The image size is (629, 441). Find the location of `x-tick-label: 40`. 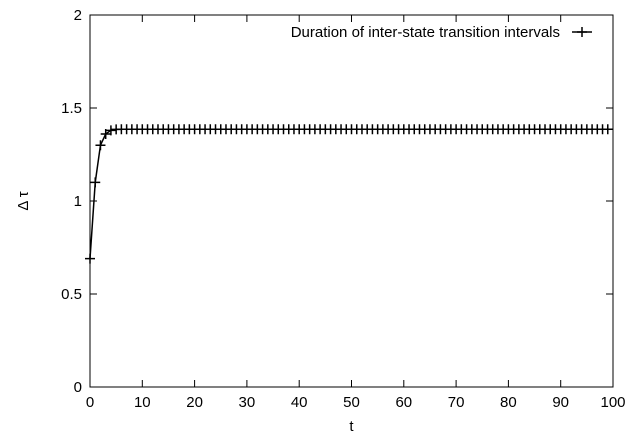

x-tick-label: 40 is located at coordinates (299, 402).